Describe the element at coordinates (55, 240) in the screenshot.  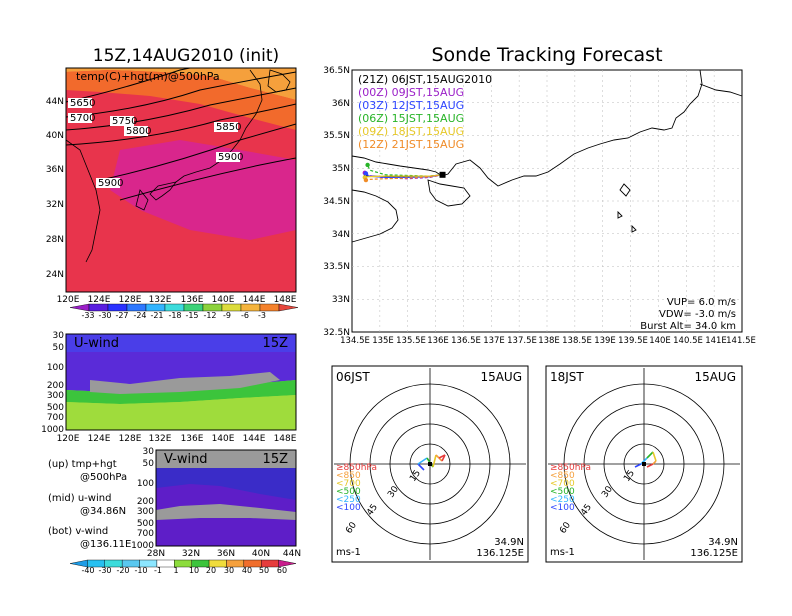
I see `lat-tick-label: 28N` at that location.